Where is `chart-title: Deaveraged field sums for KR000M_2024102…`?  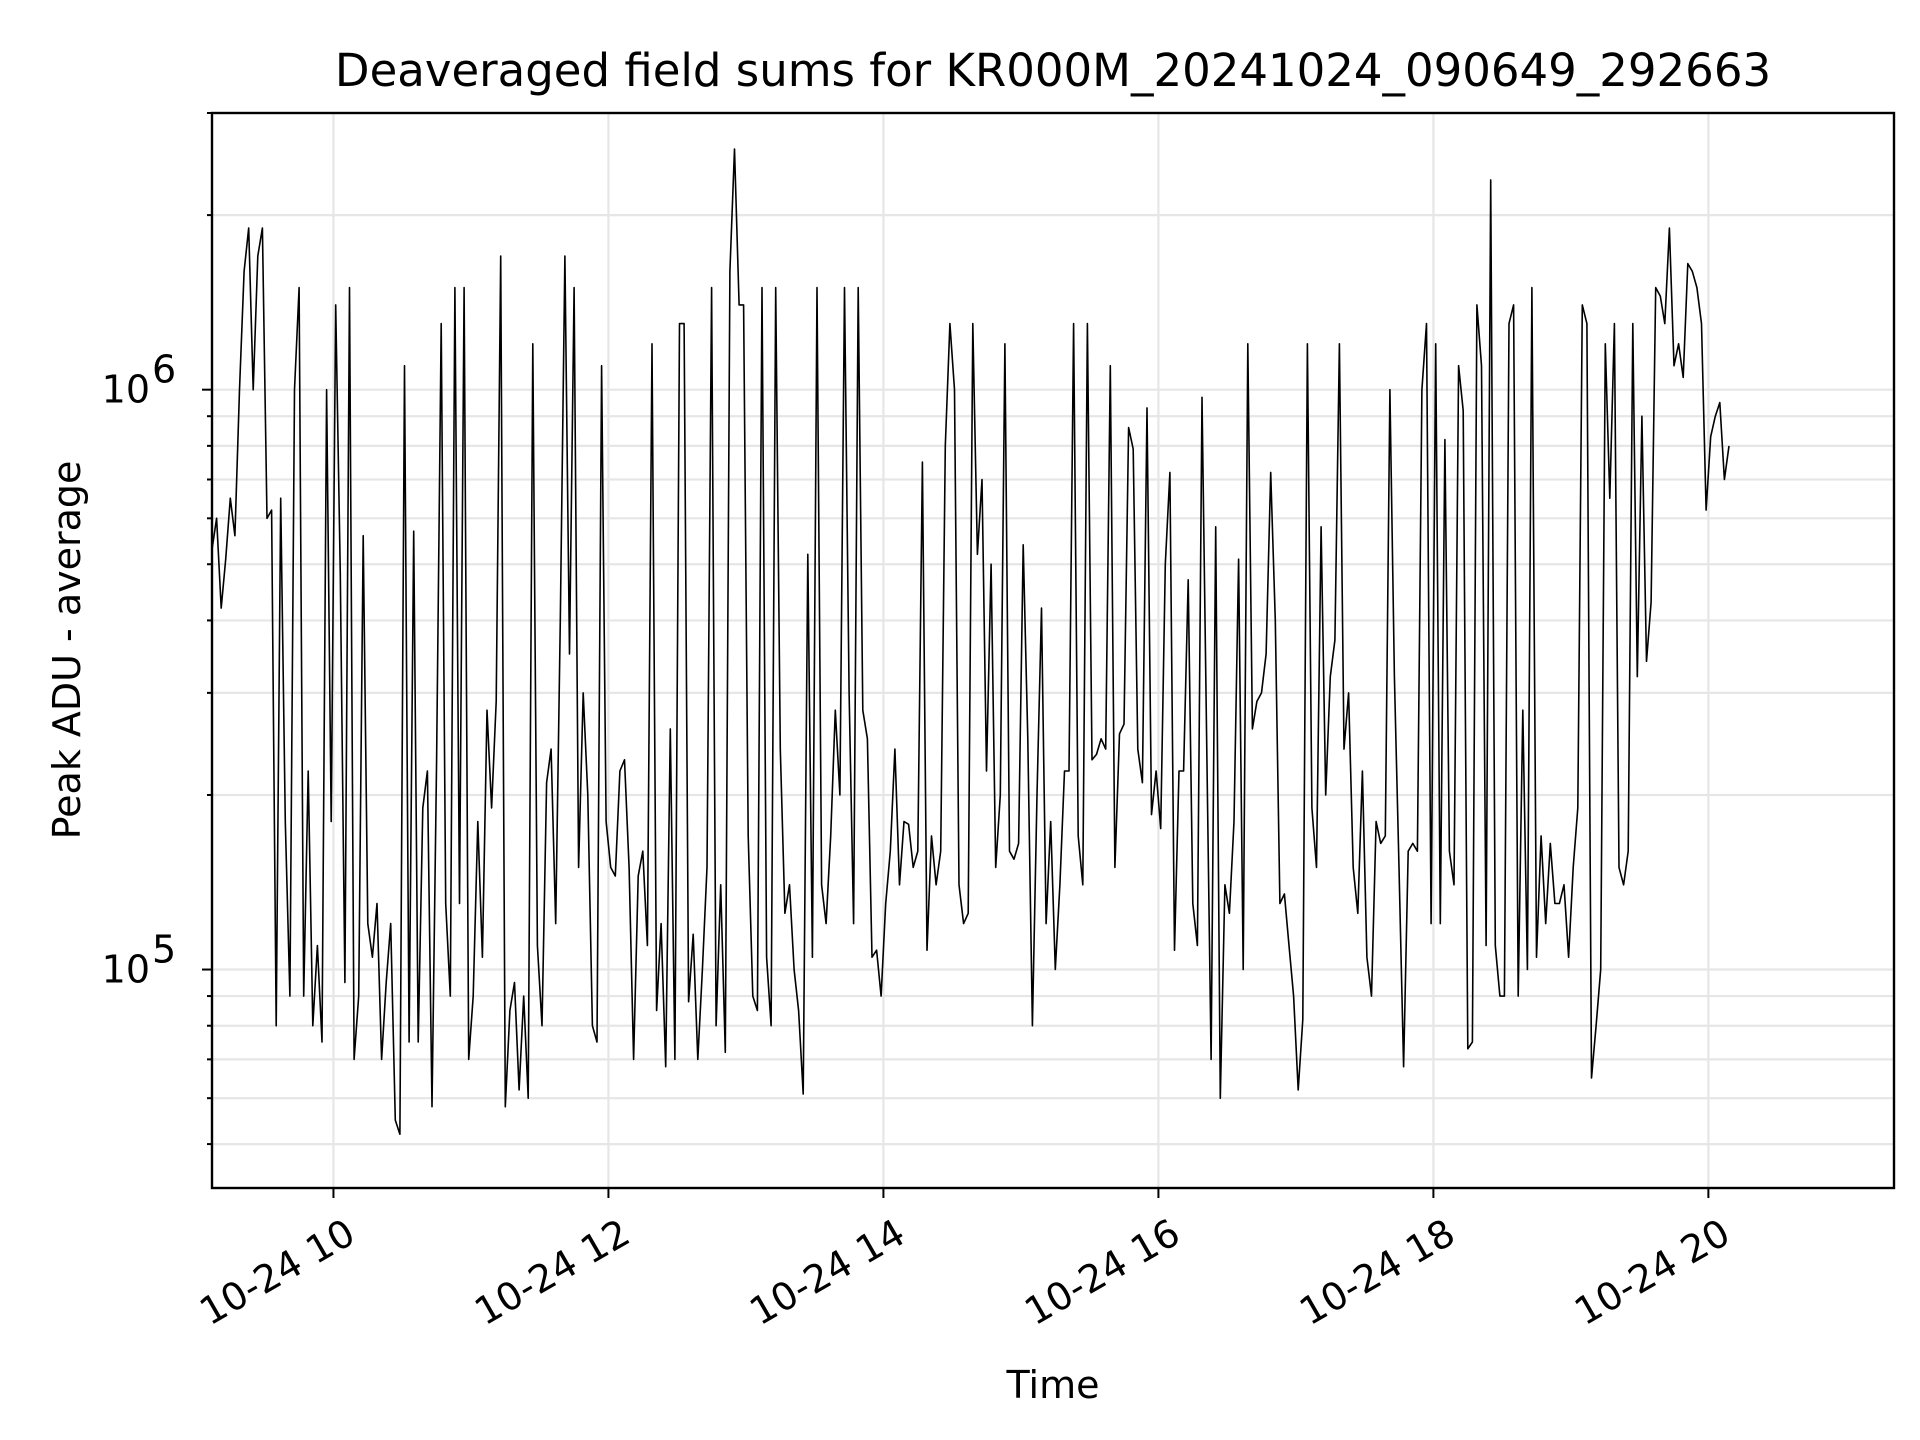 chart-title: Deaveraged field sums for KR000M_2024102… is located at coordinates (1053, 70).